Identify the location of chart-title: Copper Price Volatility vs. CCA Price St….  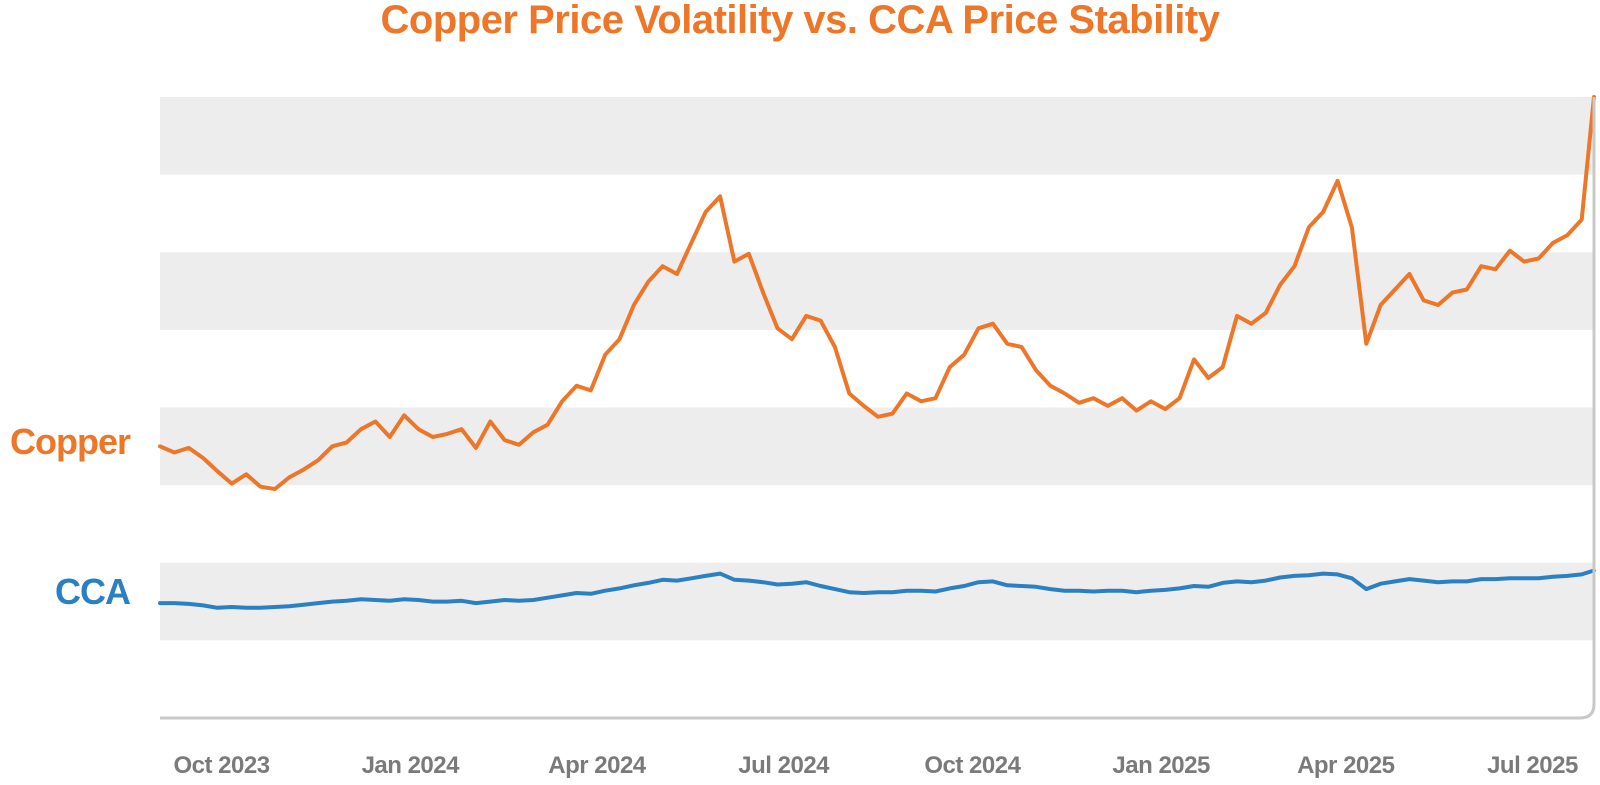
(800, 21).